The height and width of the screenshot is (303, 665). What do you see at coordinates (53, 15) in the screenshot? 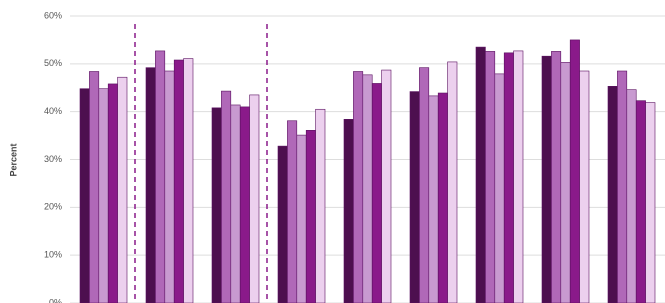
I see `y-tick-label: 60%` at bounding box center [53, 15].